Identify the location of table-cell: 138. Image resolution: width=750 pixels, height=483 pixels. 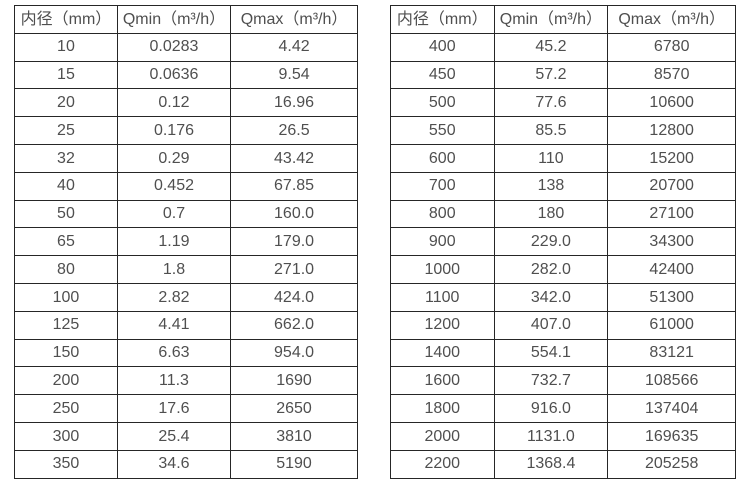
(551, 186).